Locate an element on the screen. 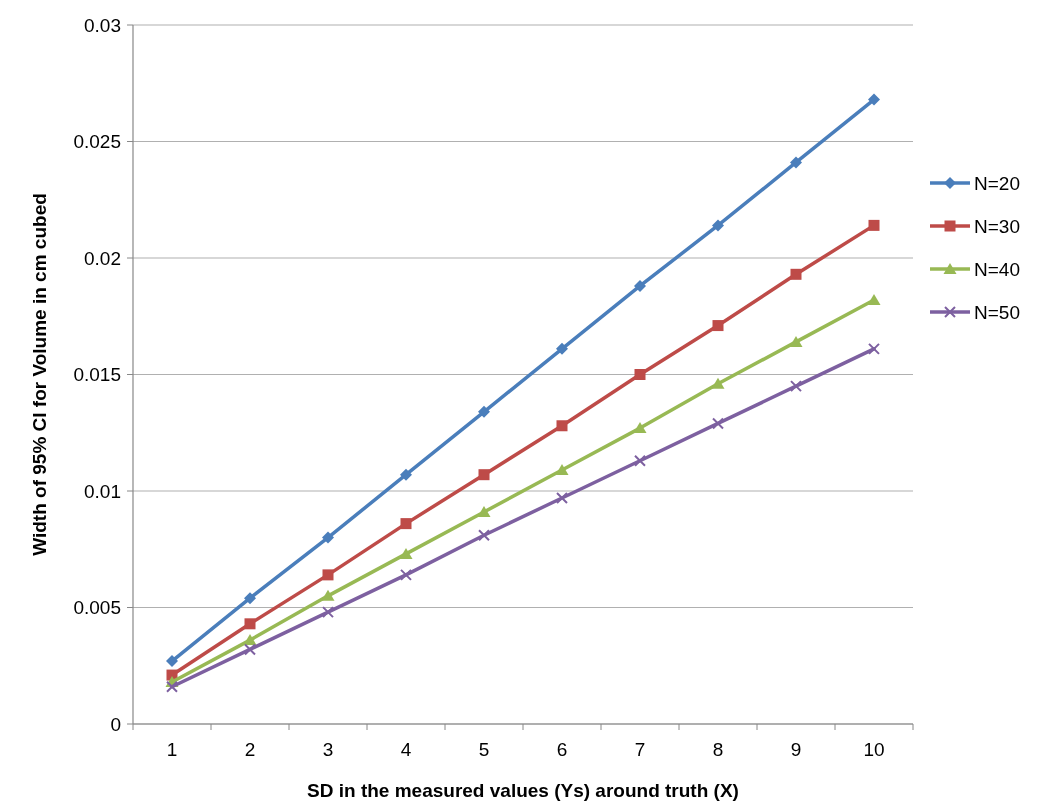  x-tick-label: 4 is located at coordinates (406, 749).